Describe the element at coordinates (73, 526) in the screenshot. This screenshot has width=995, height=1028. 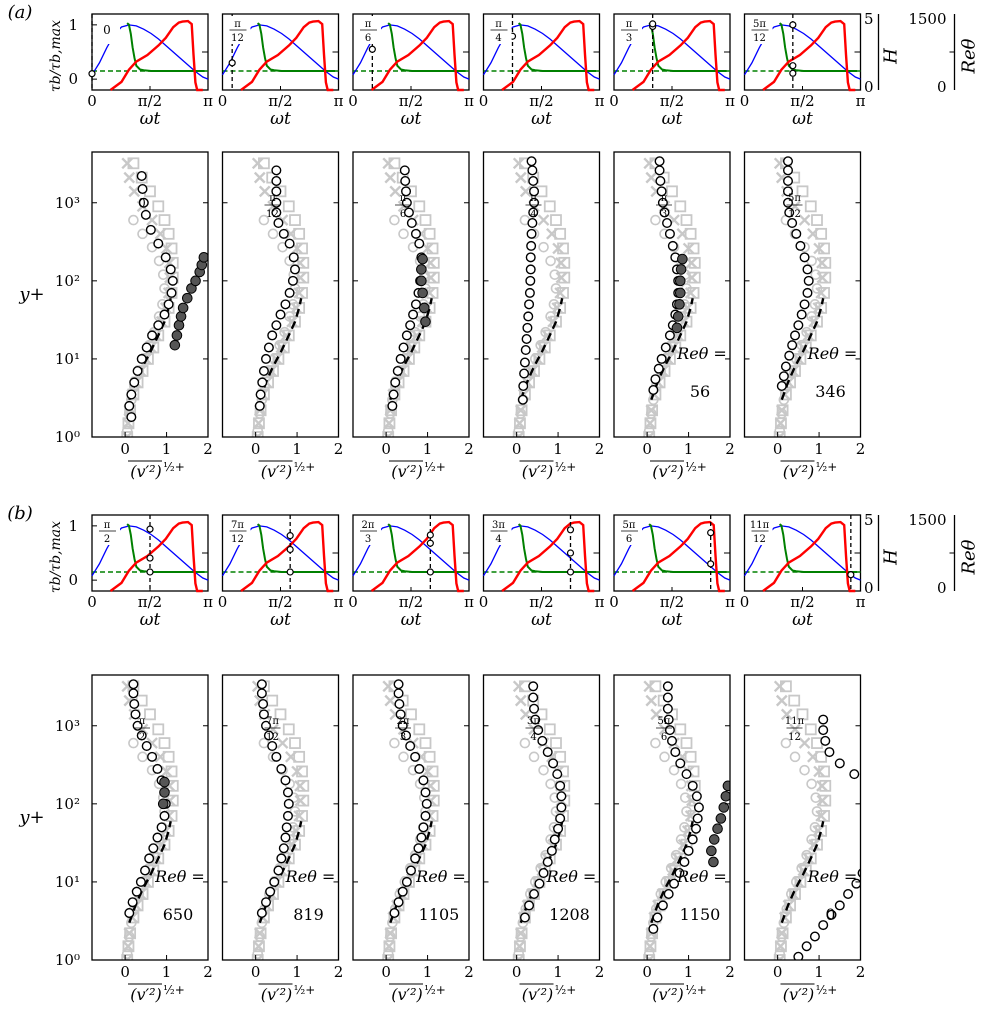
I see `y-left-tick-label: 1` at that location.